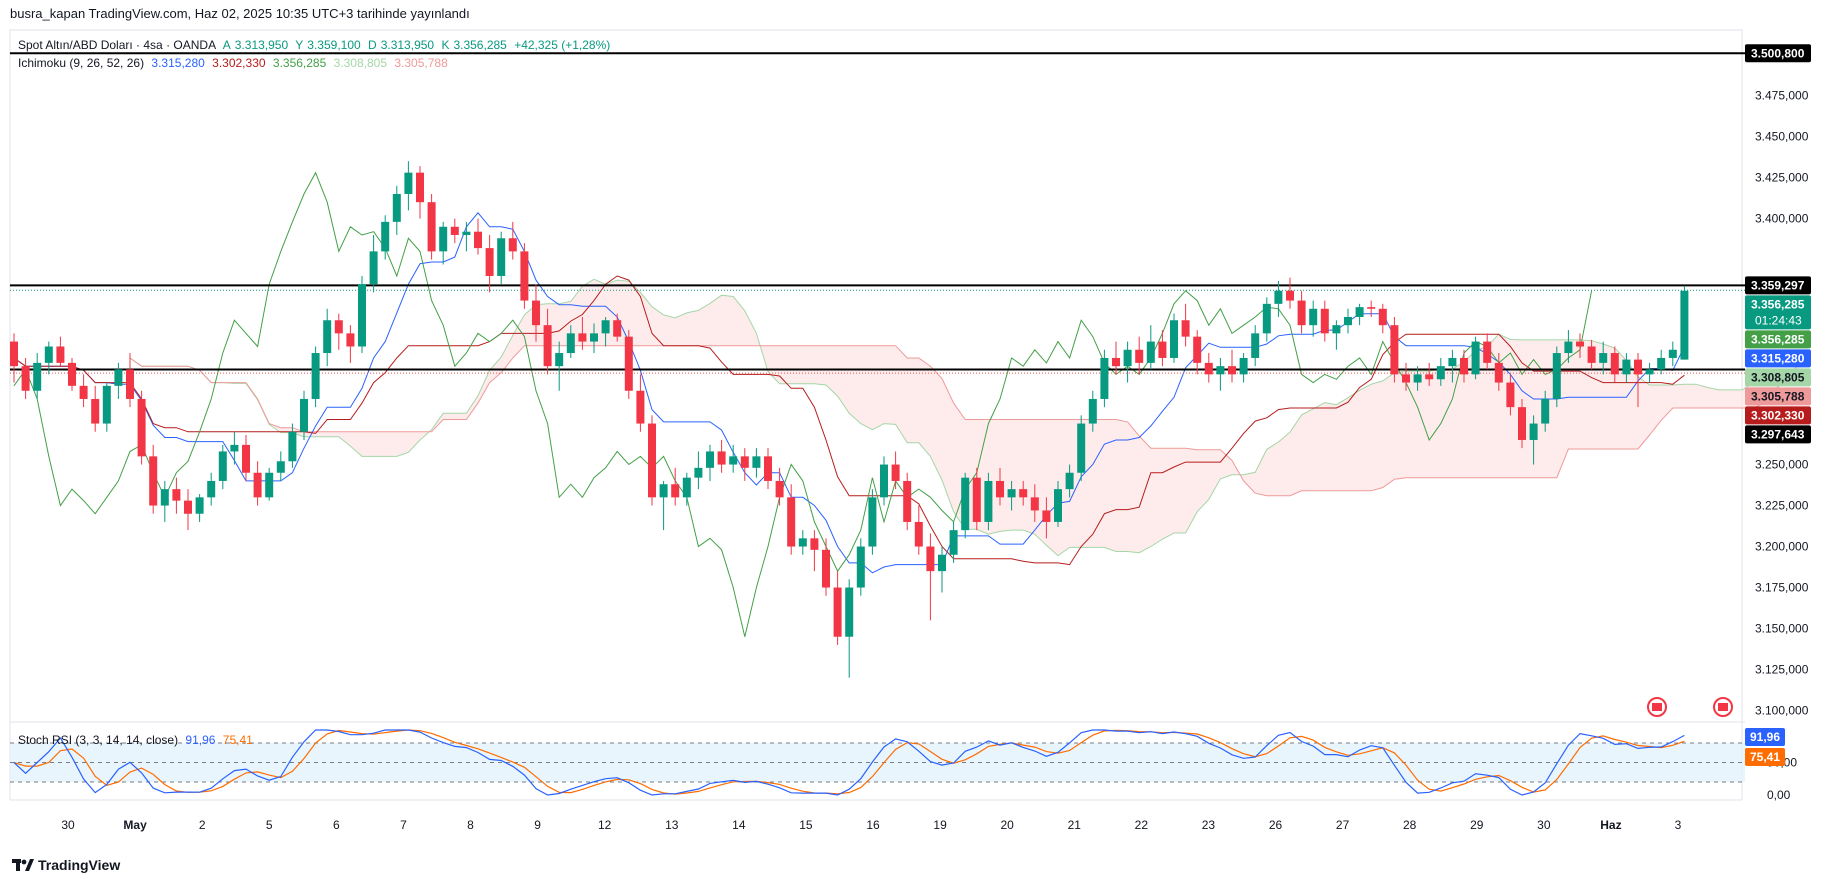  What do you see at coordinates (1782, 137) in the screenshot?
I see `price-tick-label: 3.450,000` at bounding box center [1782, 137].